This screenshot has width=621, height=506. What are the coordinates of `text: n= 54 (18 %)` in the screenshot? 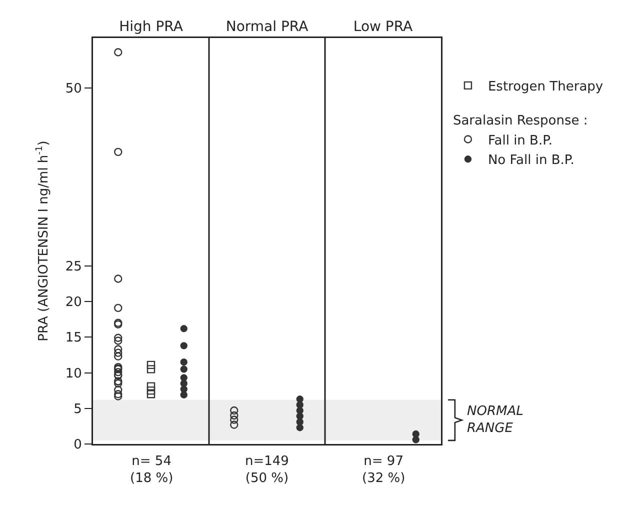 It's located at (152, 470).